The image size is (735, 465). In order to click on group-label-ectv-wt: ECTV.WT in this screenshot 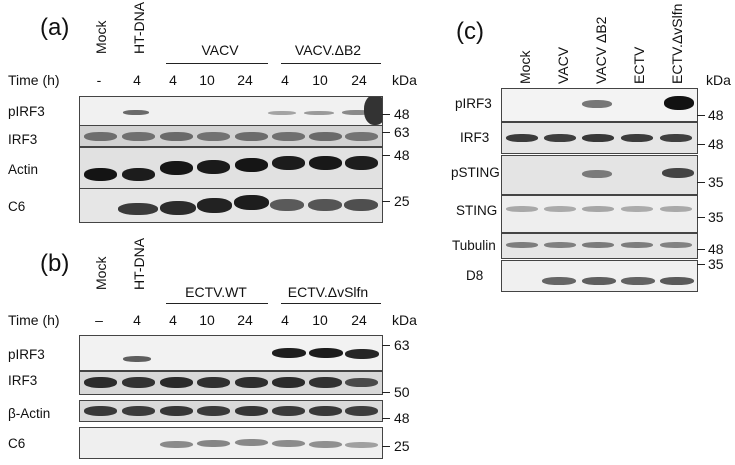, I will do `click(216, 292)`.